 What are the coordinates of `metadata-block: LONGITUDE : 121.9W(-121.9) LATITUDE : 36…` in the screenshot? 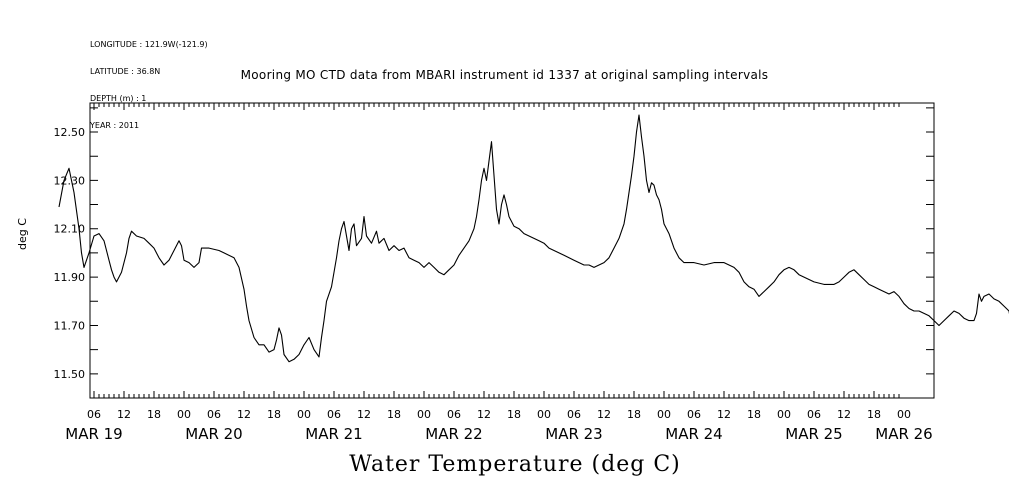 It's located at (149, 80).